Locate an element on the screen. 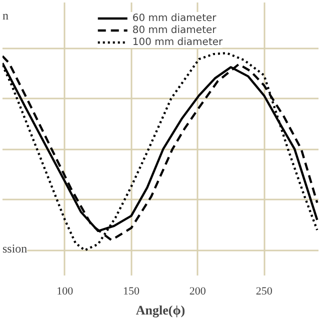 The height and width of the screenshot is (320, 320). legend-label: 100 mm diameter is located at coordinates (177, 42).